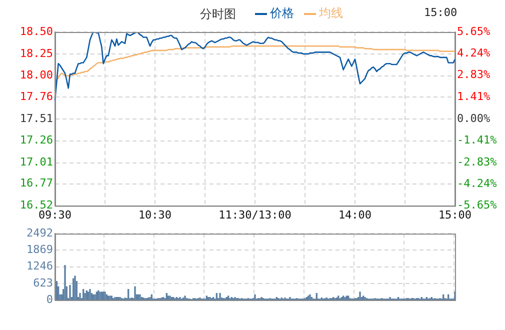 The width and height of the screenshot is (505, 330). I want to click on y2-tick-label: 2.83%, so click(473, 75).